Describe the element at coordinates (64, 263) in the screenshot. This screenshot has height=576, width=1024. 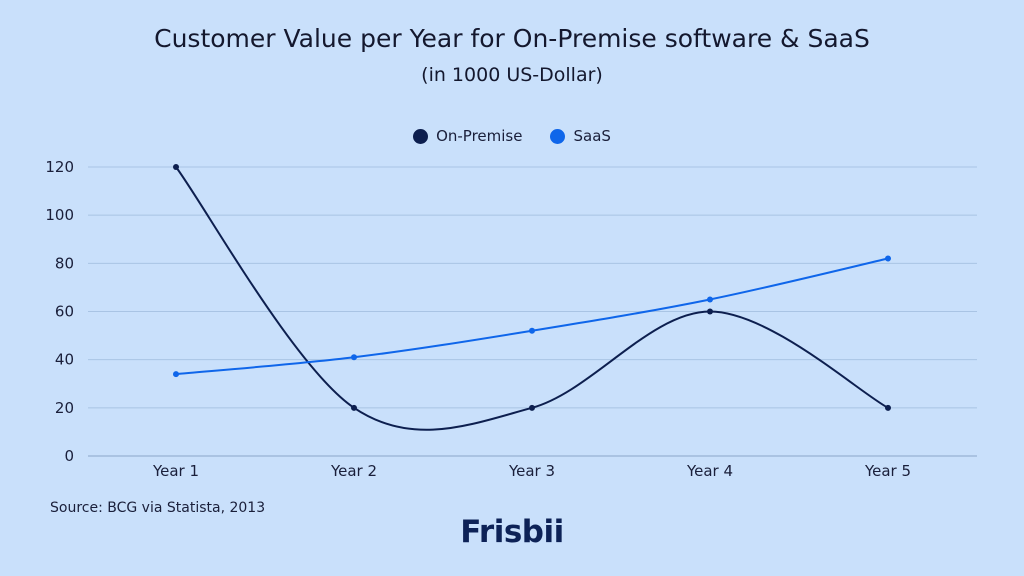
I see `y-tick-label: 80` at that location.